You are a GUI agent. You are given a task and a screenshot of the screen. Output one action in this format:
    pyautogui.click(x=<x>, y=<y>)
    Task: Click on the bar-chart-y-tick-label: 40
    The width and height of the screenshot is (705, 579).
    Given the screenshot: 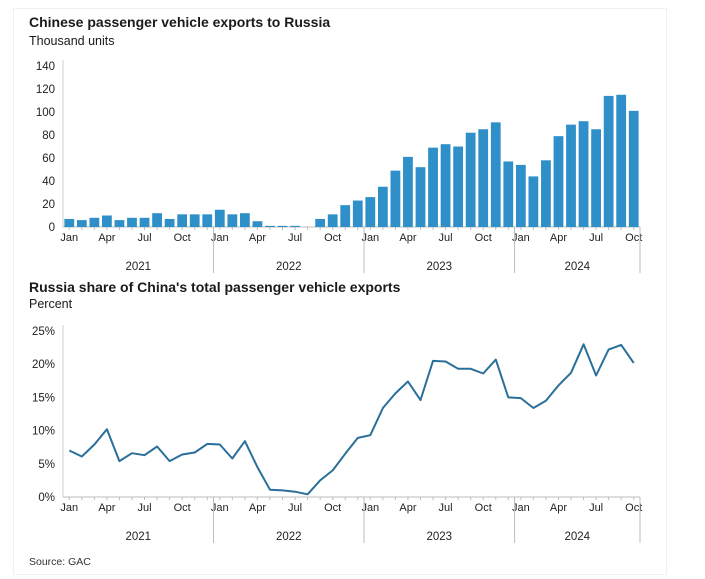 What is the action you would take?
    pyautogui.click(x=48, y=182)
    